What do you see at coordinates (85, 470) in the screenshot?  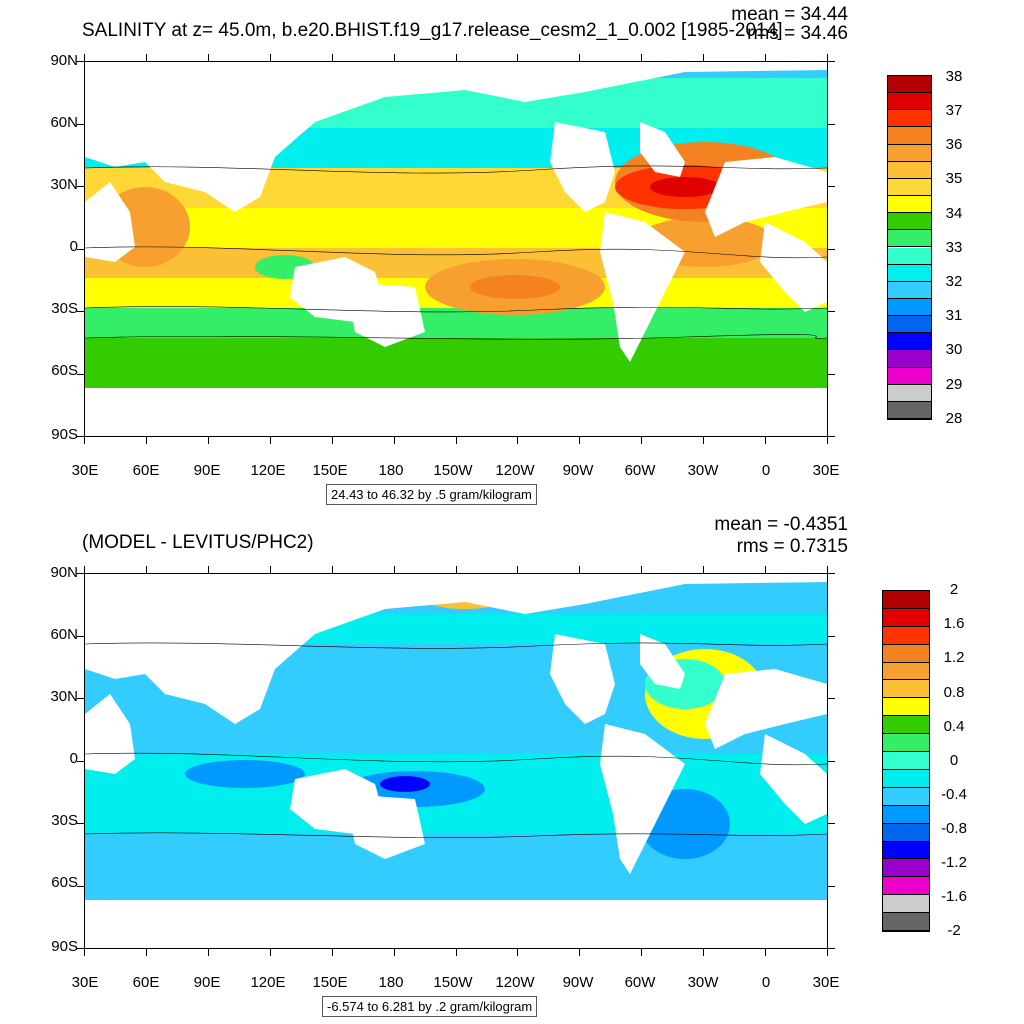 I see `lon-label: 30E` at bounding box center [85, 470].